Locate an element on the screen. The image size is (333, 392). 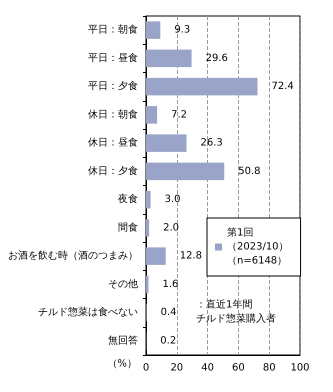
x-tick-label: 40 is located at coordinates (207, 368).